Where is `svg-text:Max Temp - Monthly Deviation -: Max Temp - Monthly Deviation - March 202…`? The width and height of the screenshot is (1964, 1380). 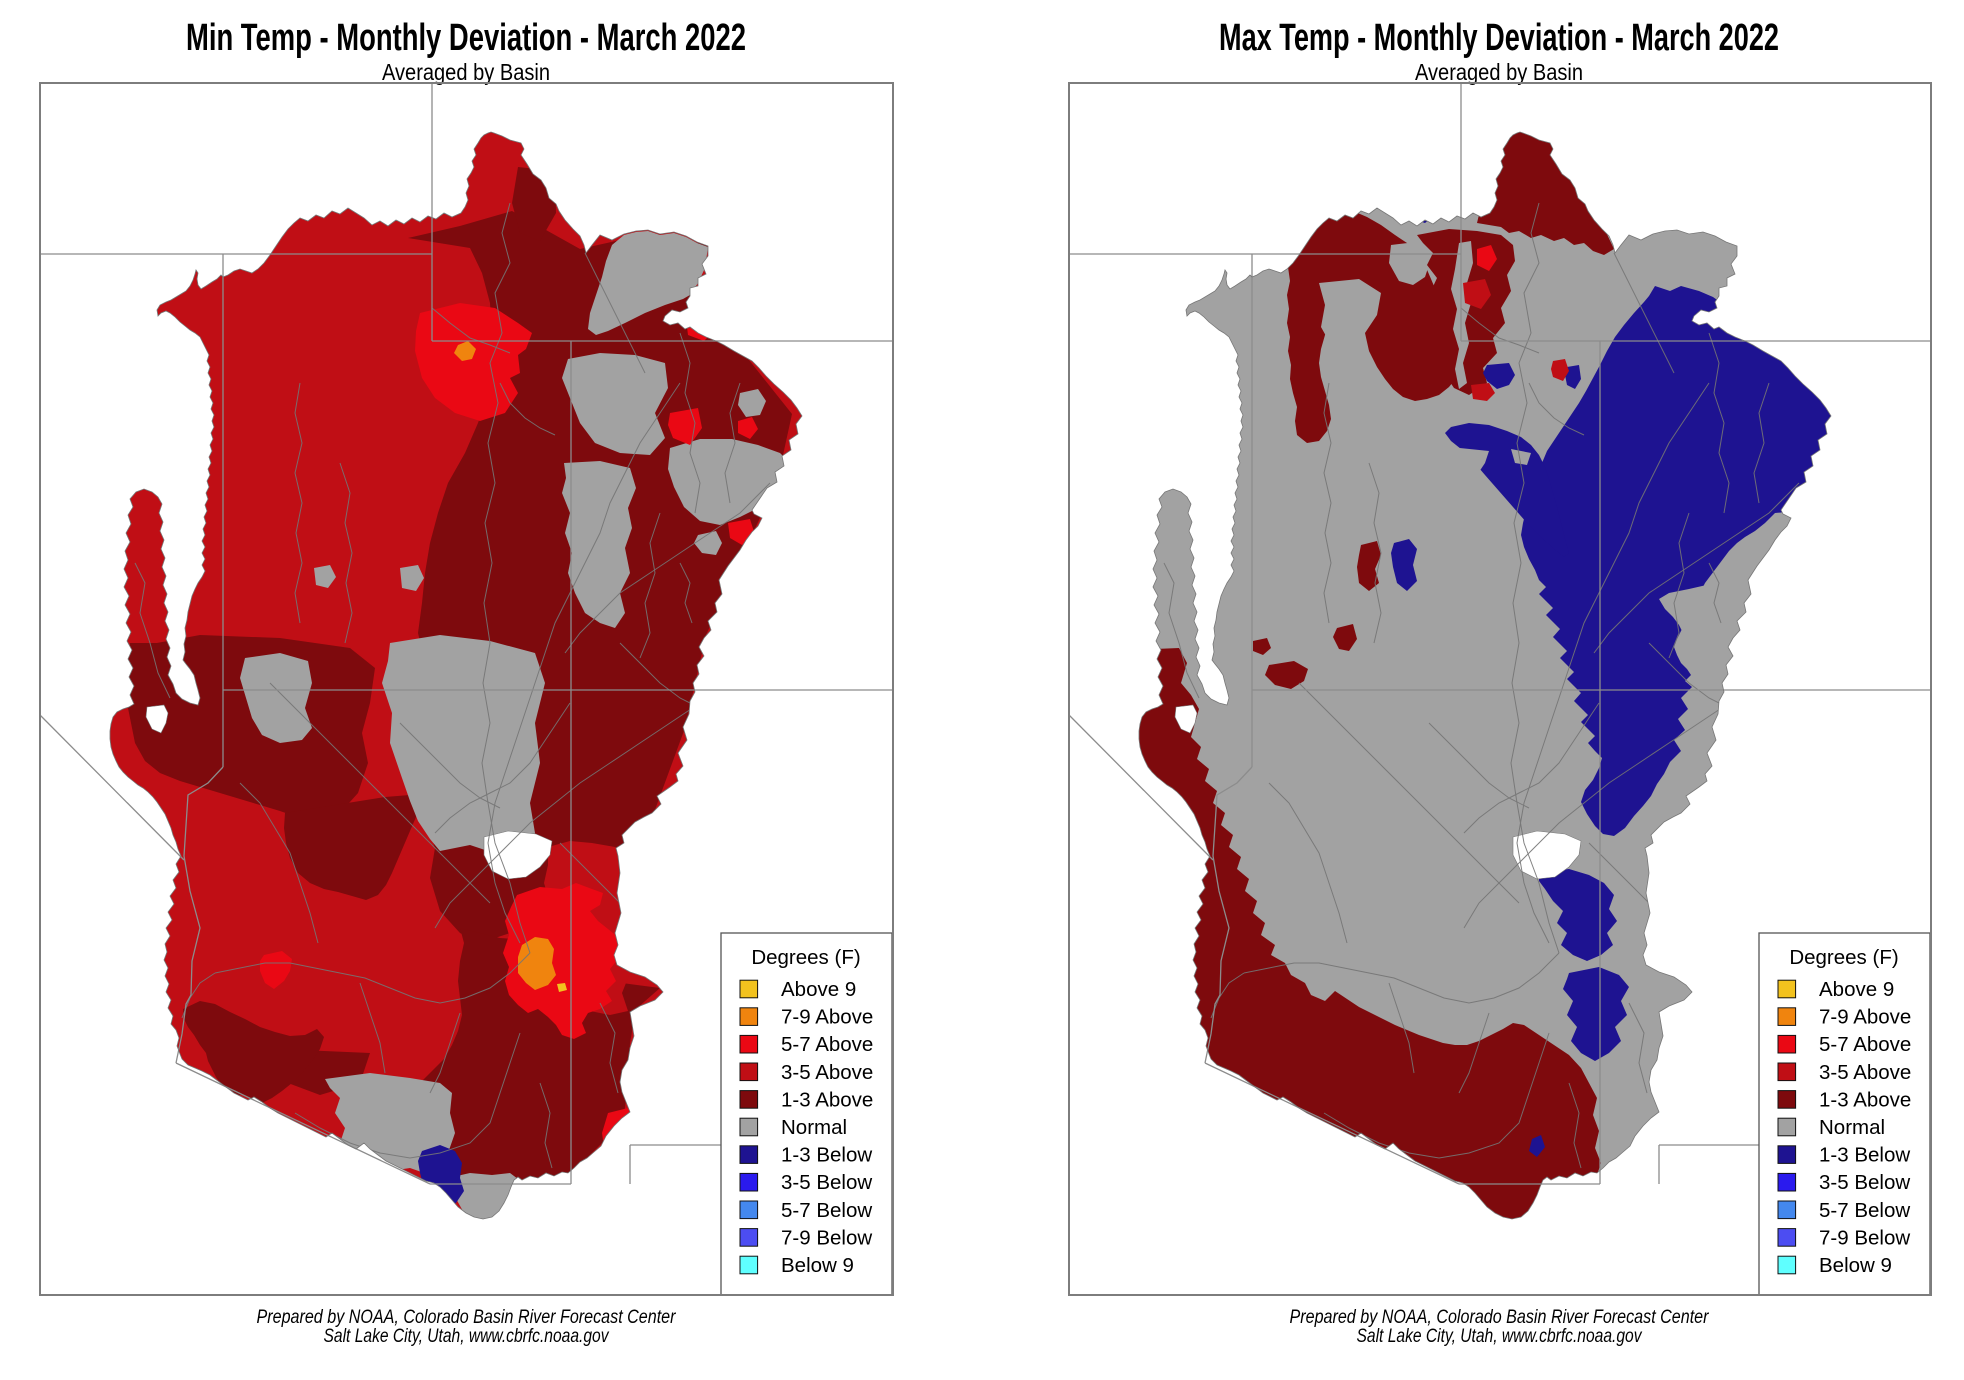
svg-text:Max Temp - Monthly Deviation -: Max Temp - Monthly Deviation - March 202… is located at coordinates (1499, 38).